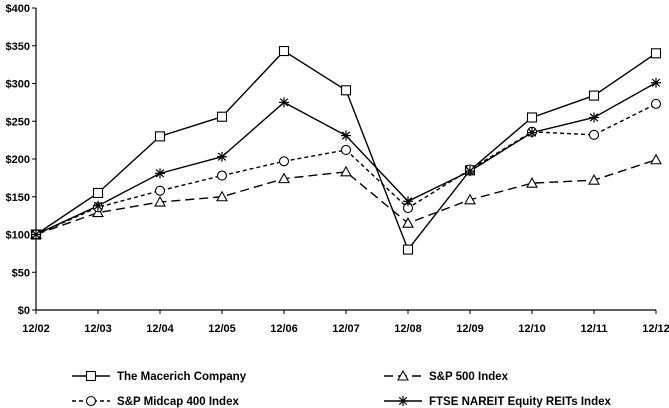  What do you see at coordinates (18, 160) in the screenshot?
I see `y-tick-label: $200` at bounding box center [18, 160].